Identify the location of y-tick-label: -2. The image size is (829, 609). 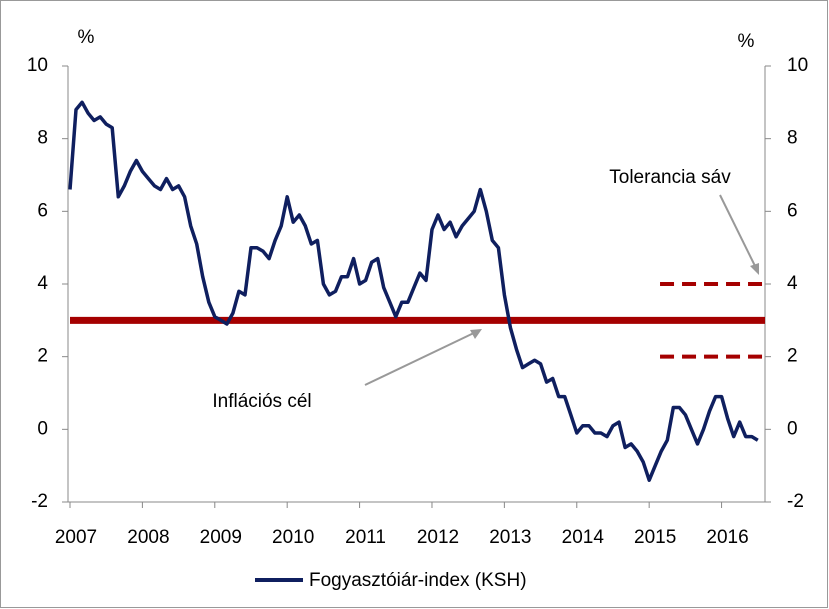
(39, 501).